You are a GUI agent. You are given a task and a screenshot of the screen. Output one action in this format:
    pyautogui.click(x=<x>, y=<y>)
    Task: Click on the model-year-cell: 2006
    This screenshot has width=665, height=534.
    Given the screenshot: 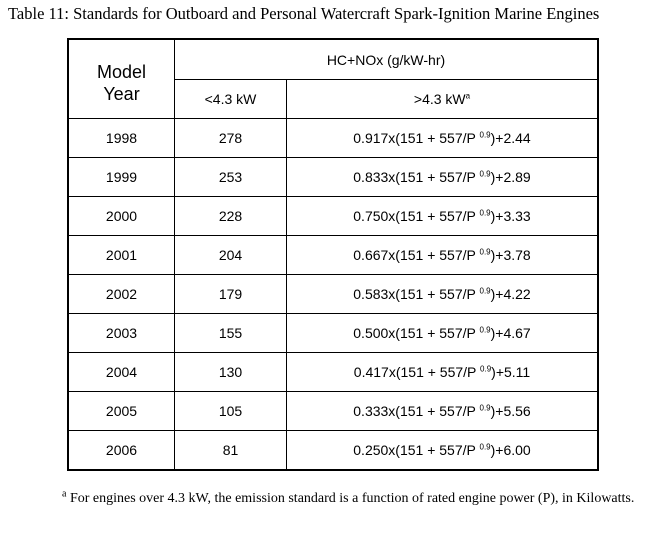 What is the action you would take?
    pyautogui.click(x=121, y=450)
    